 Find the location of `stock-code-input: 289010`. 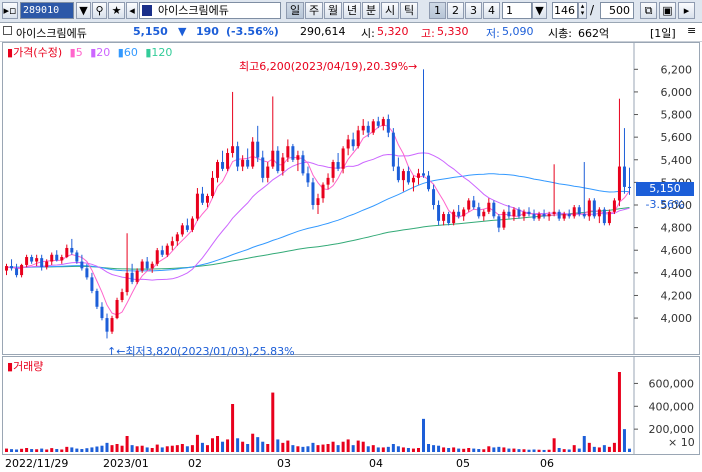

stock-code-input: 289010 is located at coordinates (47, 10).